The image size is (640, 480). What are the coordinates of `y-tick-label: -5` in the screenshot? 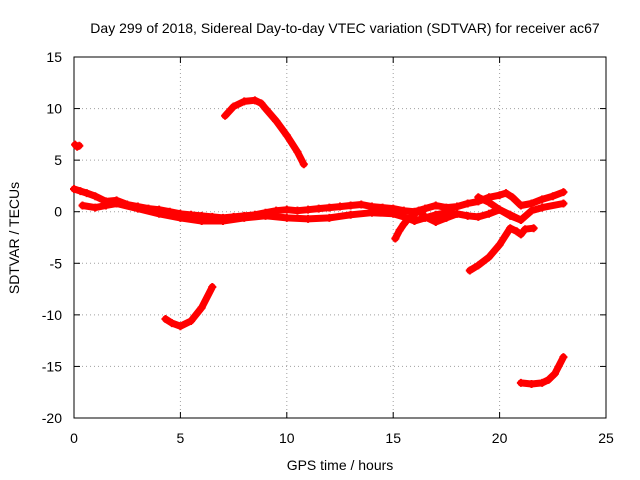 It's located at (56, 263).